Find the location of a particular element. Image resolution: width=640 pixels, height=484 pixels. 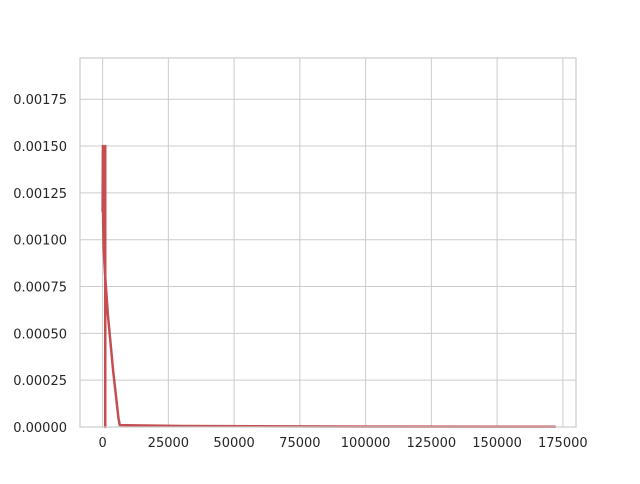

y-tick-label: 0.00175 is located at coordinates (40, 100).